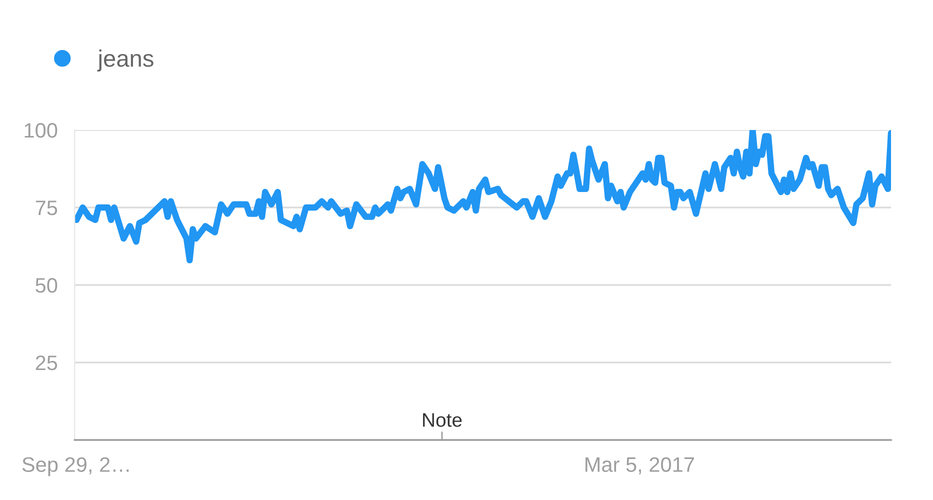 The height and width of the screenshot is (500, 933). Describe the element at coordinates (41, 130) in the screenshot. I see `y-tick-label: 100` at that location.